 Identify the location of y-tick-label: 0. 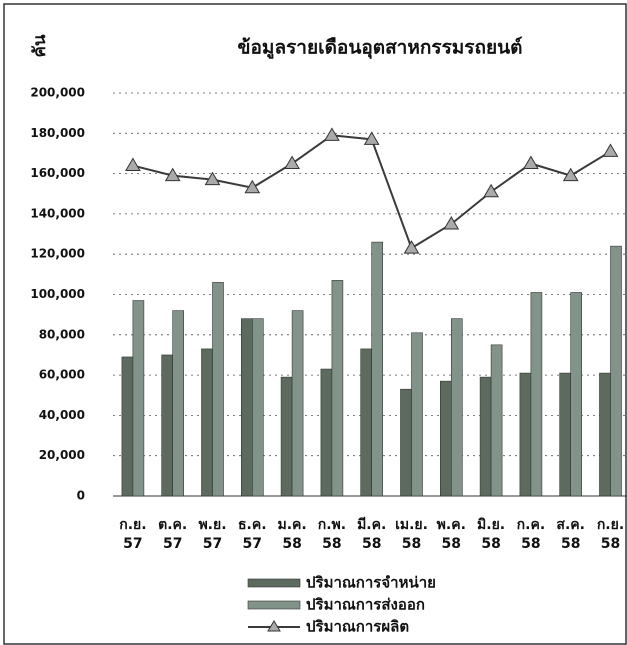
(81, 496).